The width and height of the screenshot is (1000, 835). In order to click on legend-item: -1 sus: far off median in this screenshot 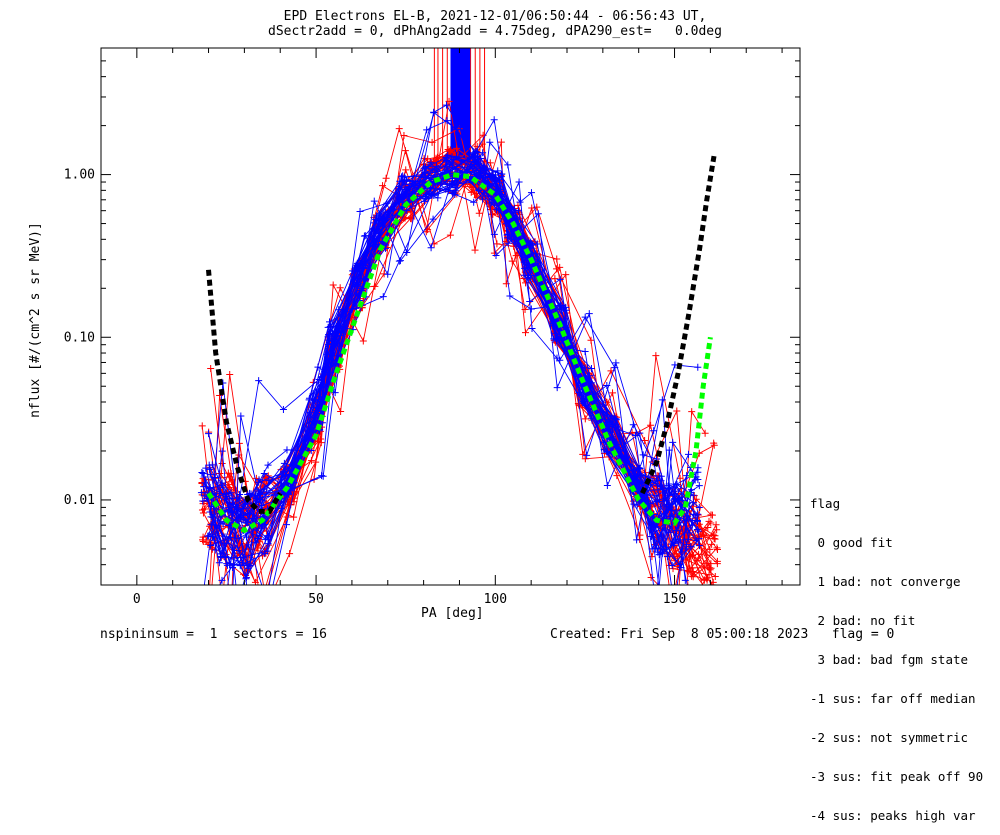, I will do `click(893, 698)`.